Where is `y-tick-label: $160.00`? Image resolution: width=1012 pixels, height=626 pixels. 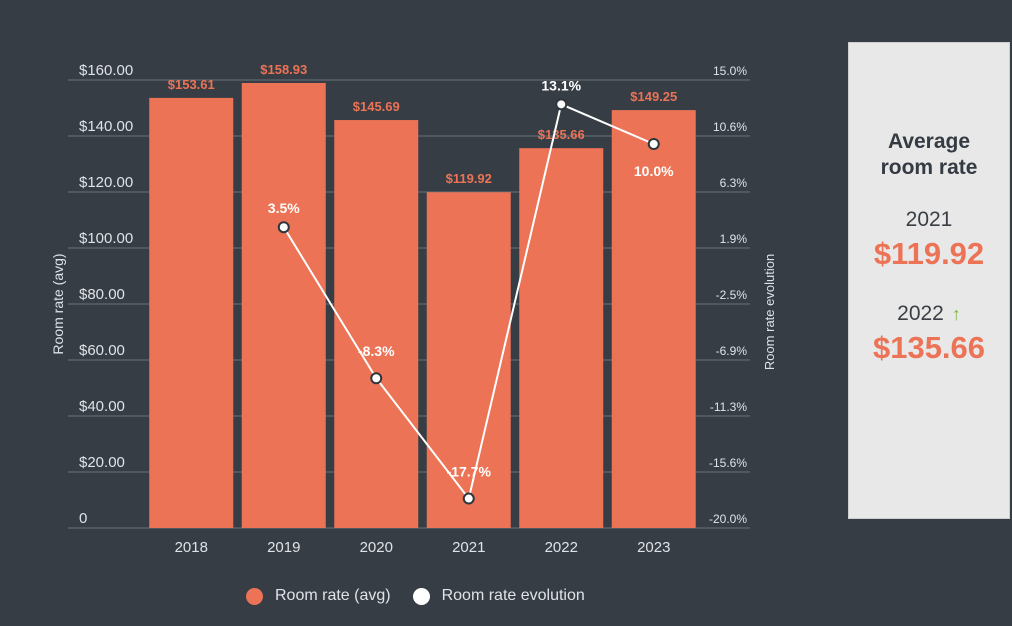
y-tick-label: $160.00 is located at coordinates (106, 70).